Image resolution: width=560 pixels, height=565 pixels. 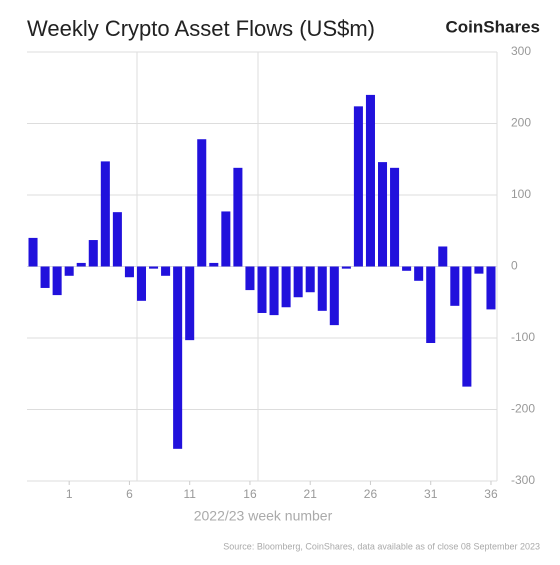 I want to click on x-tick-label: 26, so click(x=371, y=494).